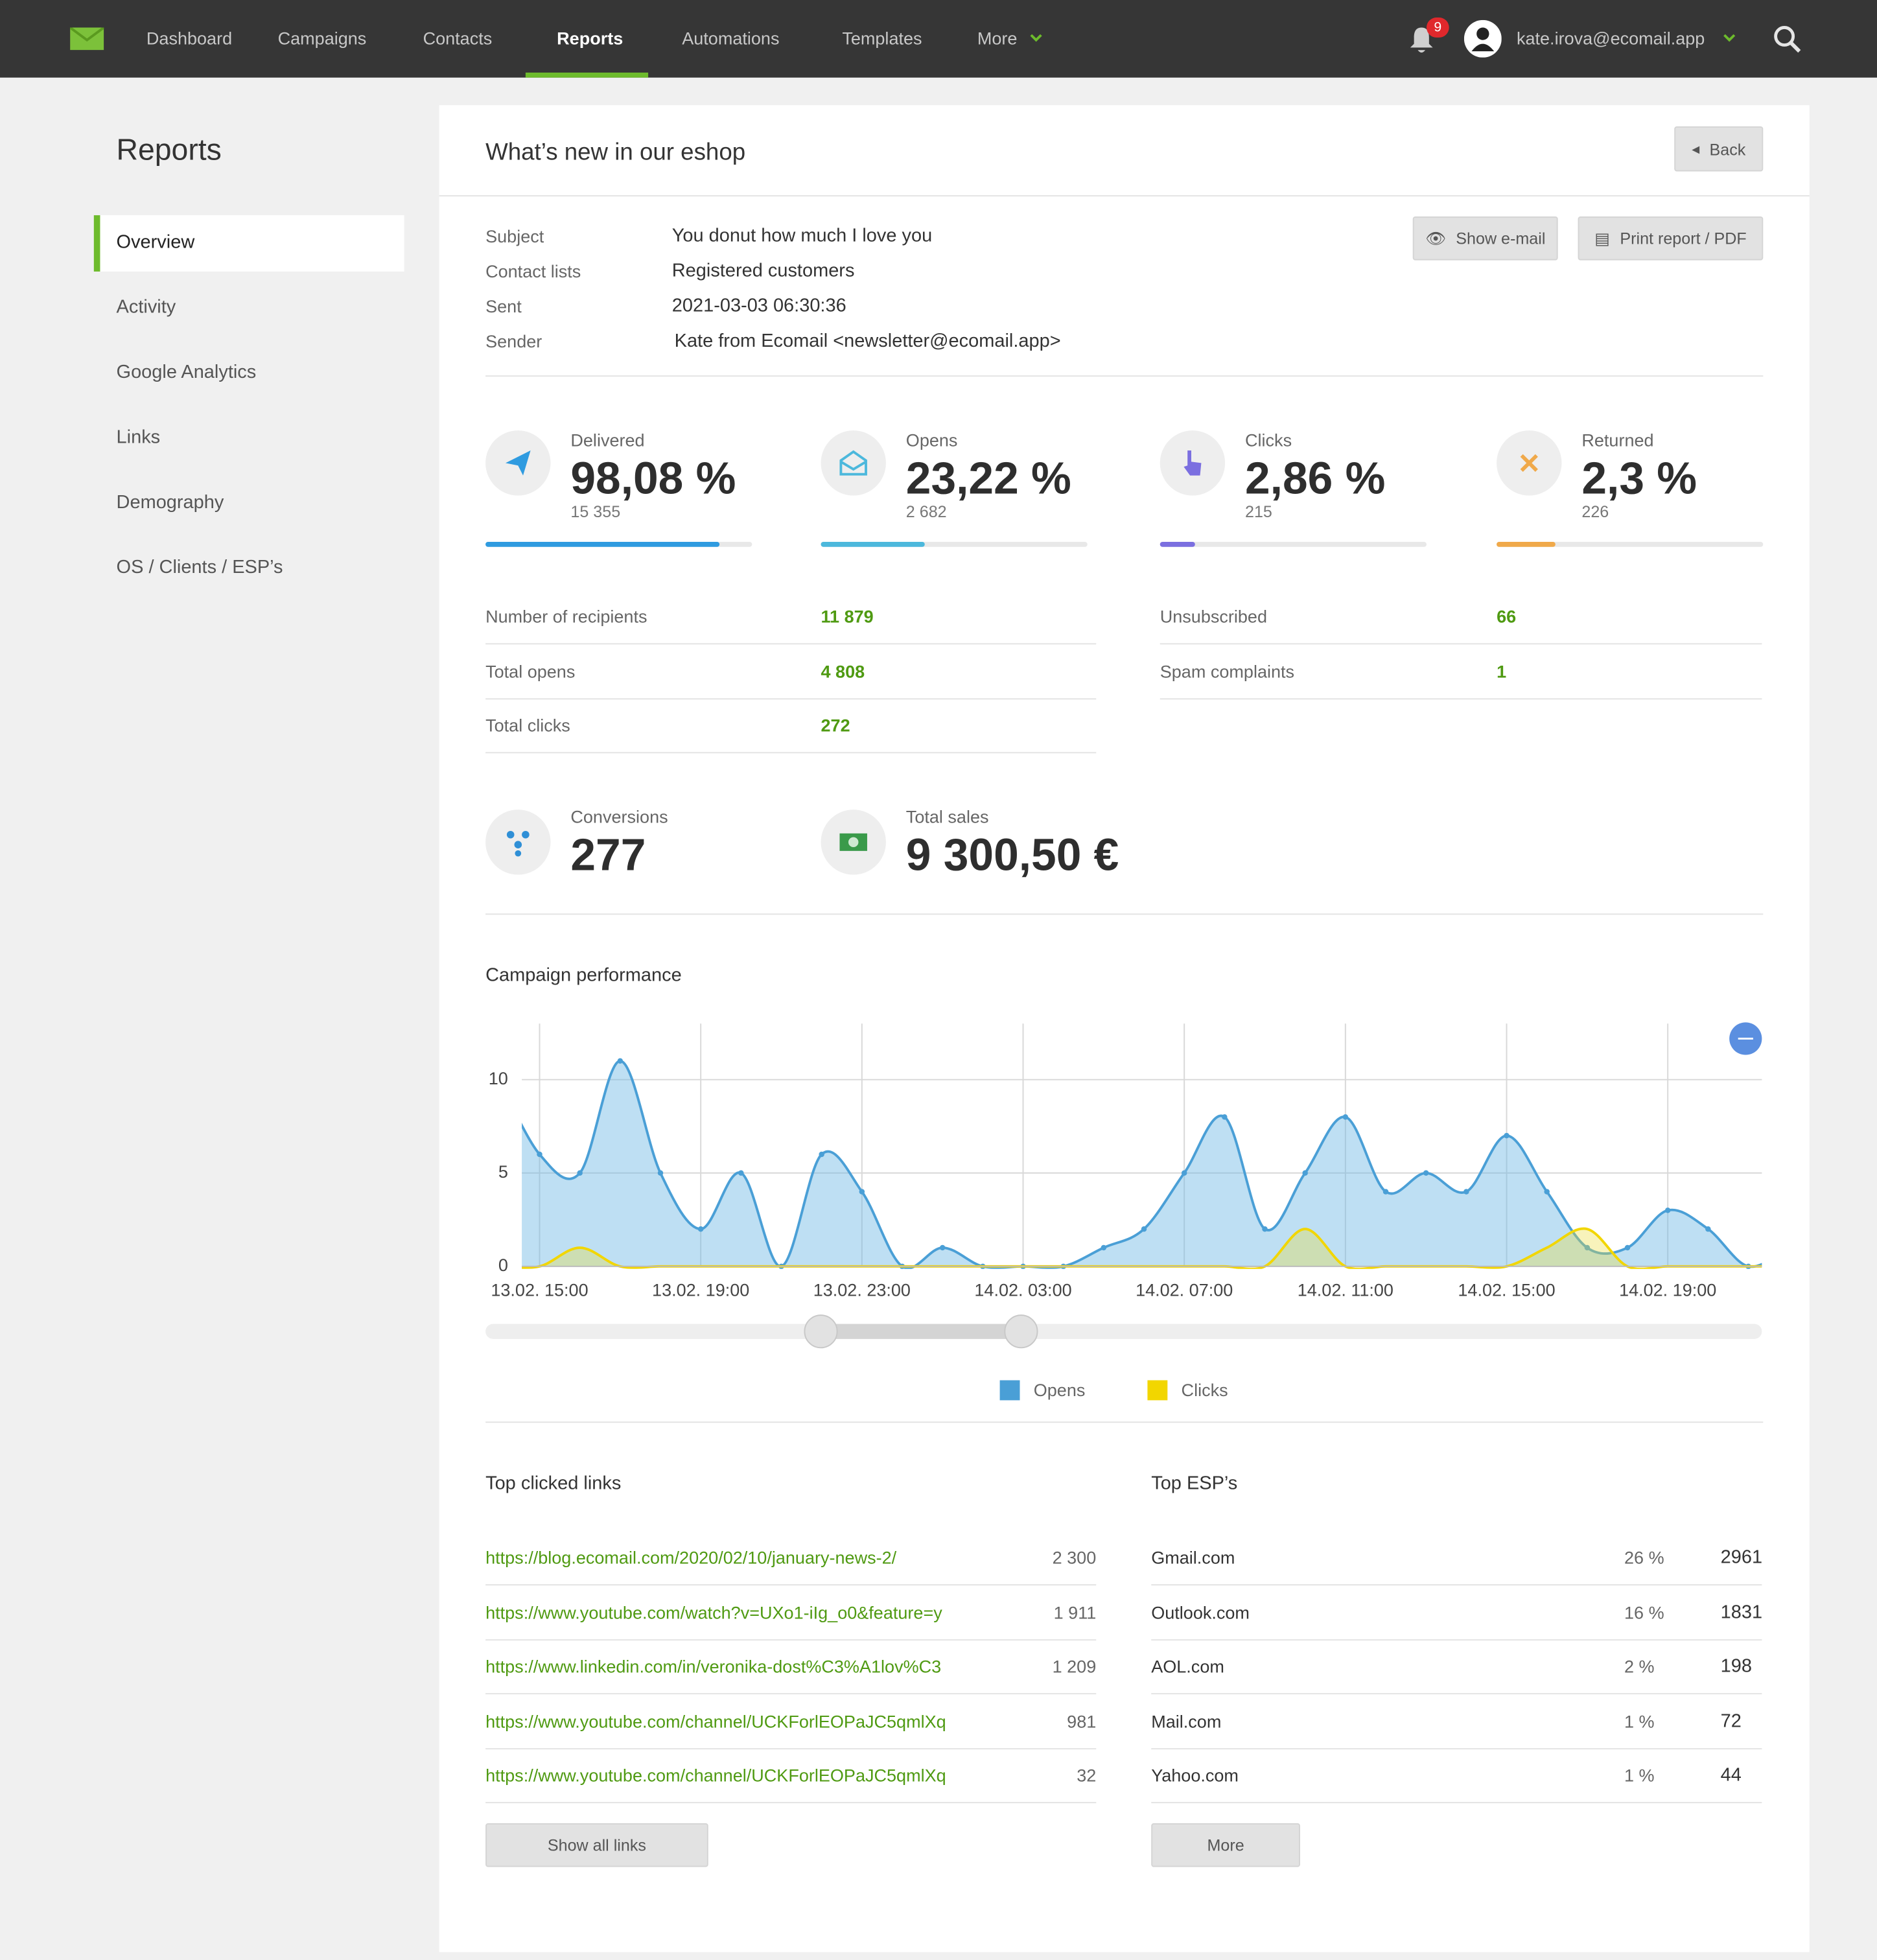 This screenshot has height=1960, width=1877. Describe the element at coordinates (1022, 1290) in the screenshot. I see `x-tick-label: 14.02. 03:00` at that location.